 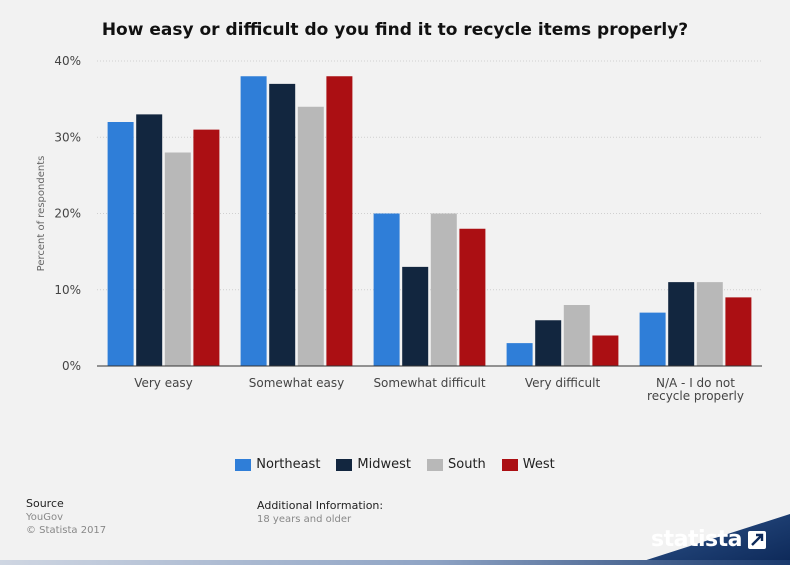 I want to click on copyright-text: © Statista 2017, so click(x=66, y=530).